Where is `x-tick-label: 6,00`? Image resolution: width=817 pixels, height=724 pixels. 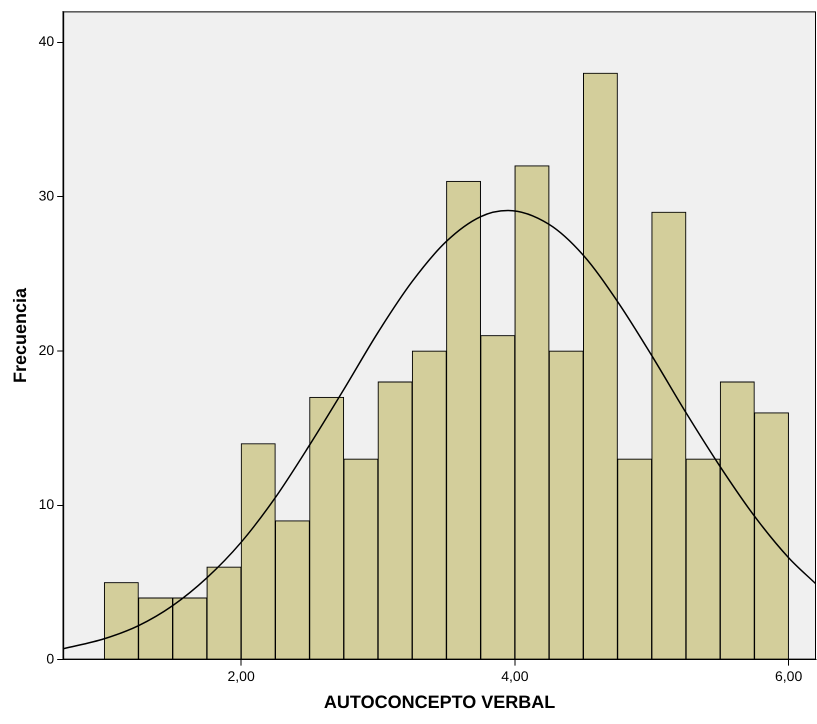
x-tick-label: 6,00 is located at coordinates (788, 676).